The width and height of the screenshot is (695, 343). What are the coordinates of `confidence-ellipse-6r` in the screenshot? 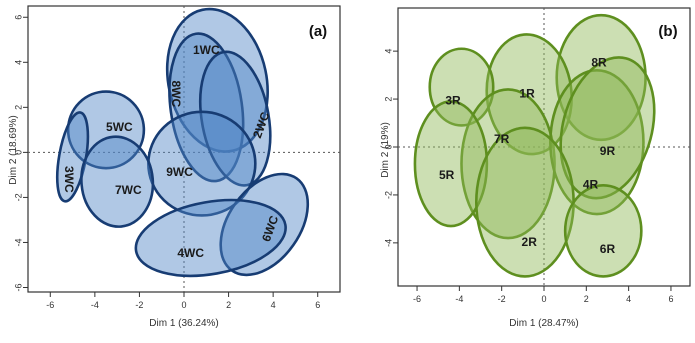 It's located at (603, 231).